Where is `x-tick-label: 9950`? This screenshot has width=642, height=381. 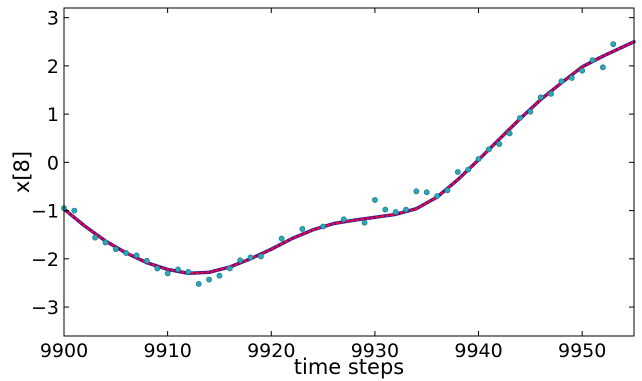
x-tick-label: 9950 is located at coordinates (582, 351).